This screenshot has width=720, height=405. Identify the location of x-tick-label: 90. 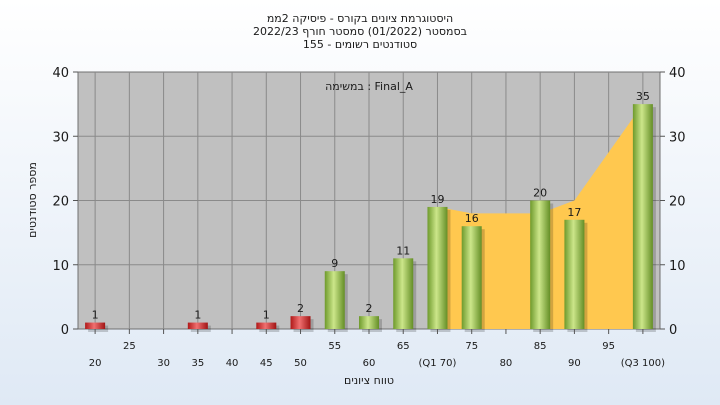
(574, 363).